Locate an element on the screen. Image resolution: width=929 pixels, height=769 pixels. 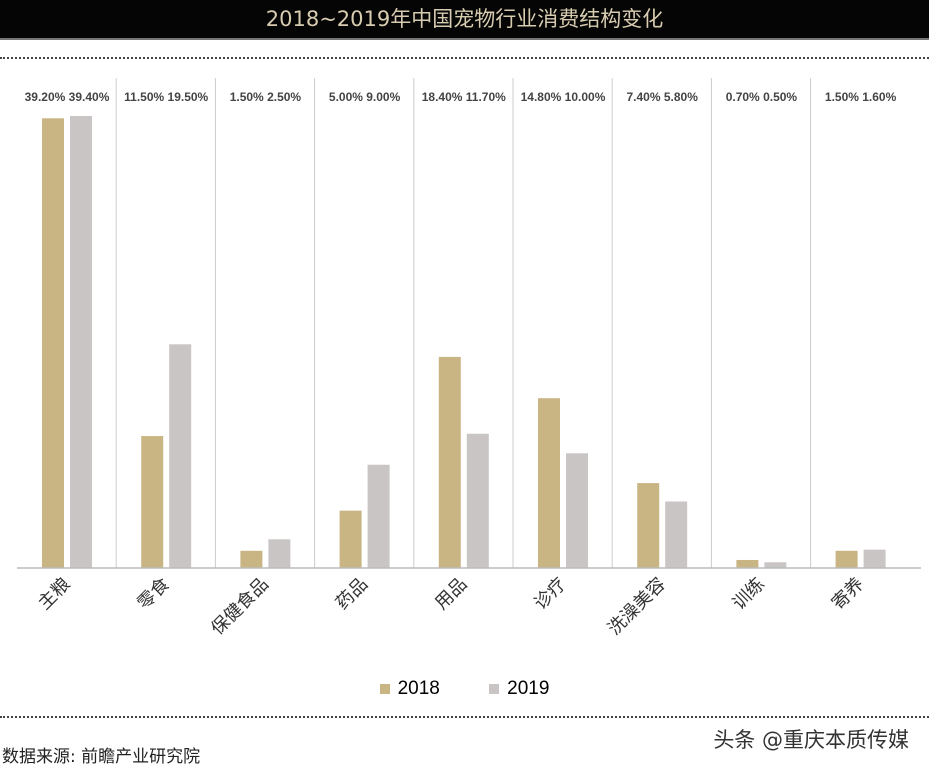
value-labels: 1.50% 1.60% is located at coordinates (861, 97).